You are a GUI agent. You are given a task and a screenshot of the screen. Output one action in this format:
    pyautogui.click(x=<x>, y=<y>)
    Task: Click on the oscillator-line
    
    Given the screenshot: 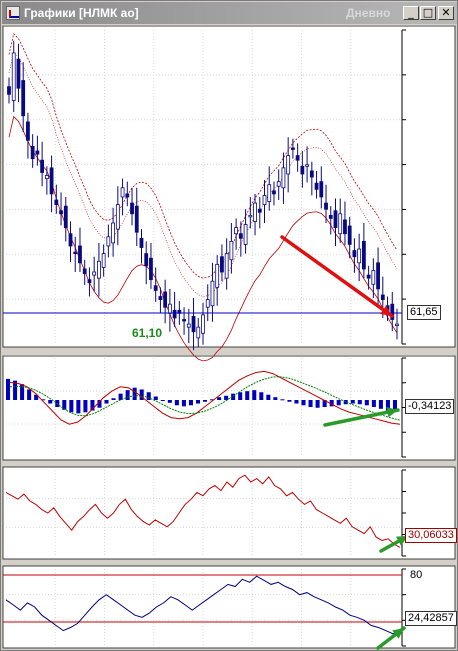 What is the action you would take?
    pyautogui.click(x=203, y=511)
    